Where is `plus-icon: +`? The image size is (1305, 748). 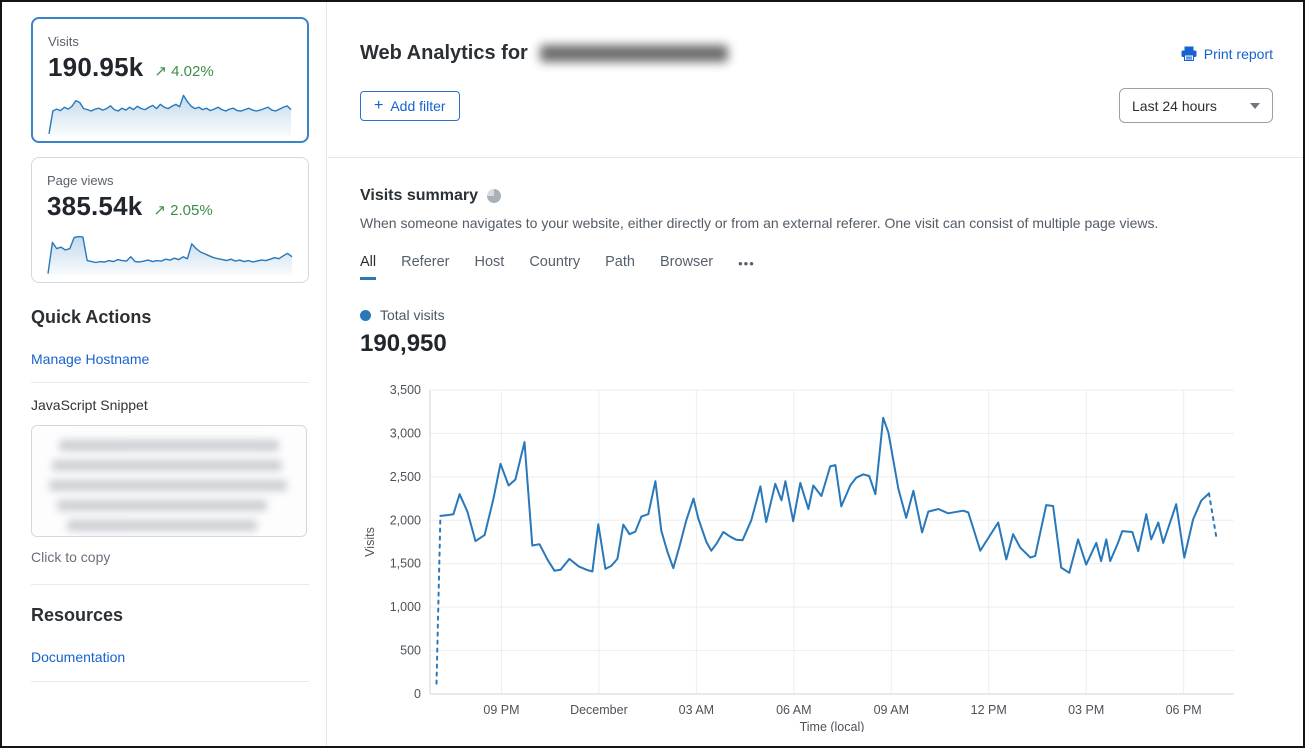 plus-icon: + is located at coordinates (379, 105).